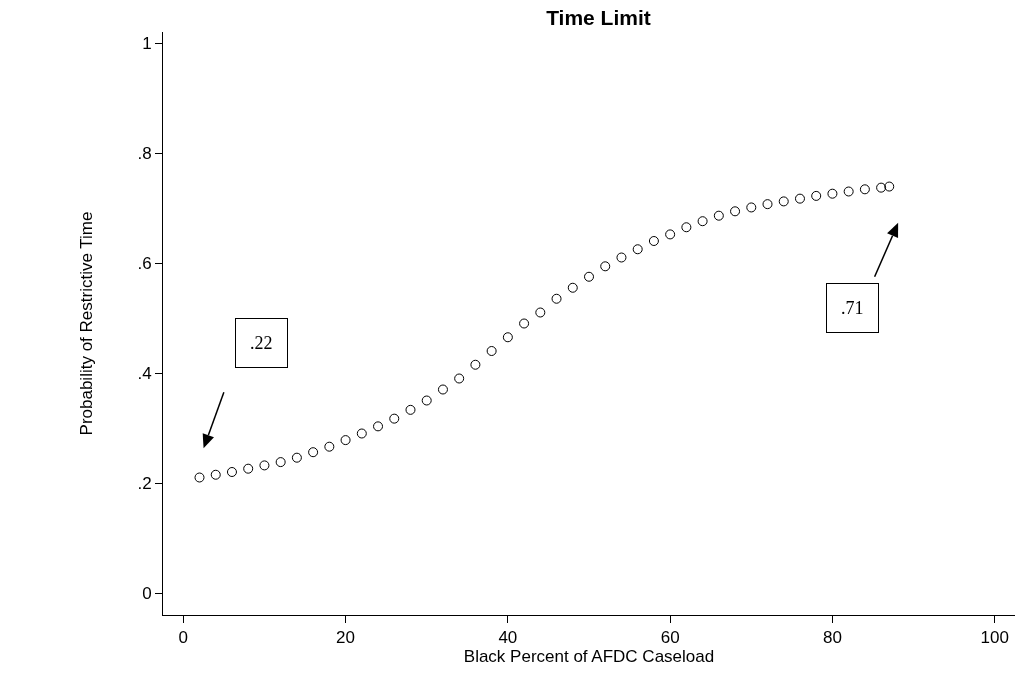 The width and height of the screenshot is (1023, 673). I want to click on y-tick-label: .8, so click(144, 153).